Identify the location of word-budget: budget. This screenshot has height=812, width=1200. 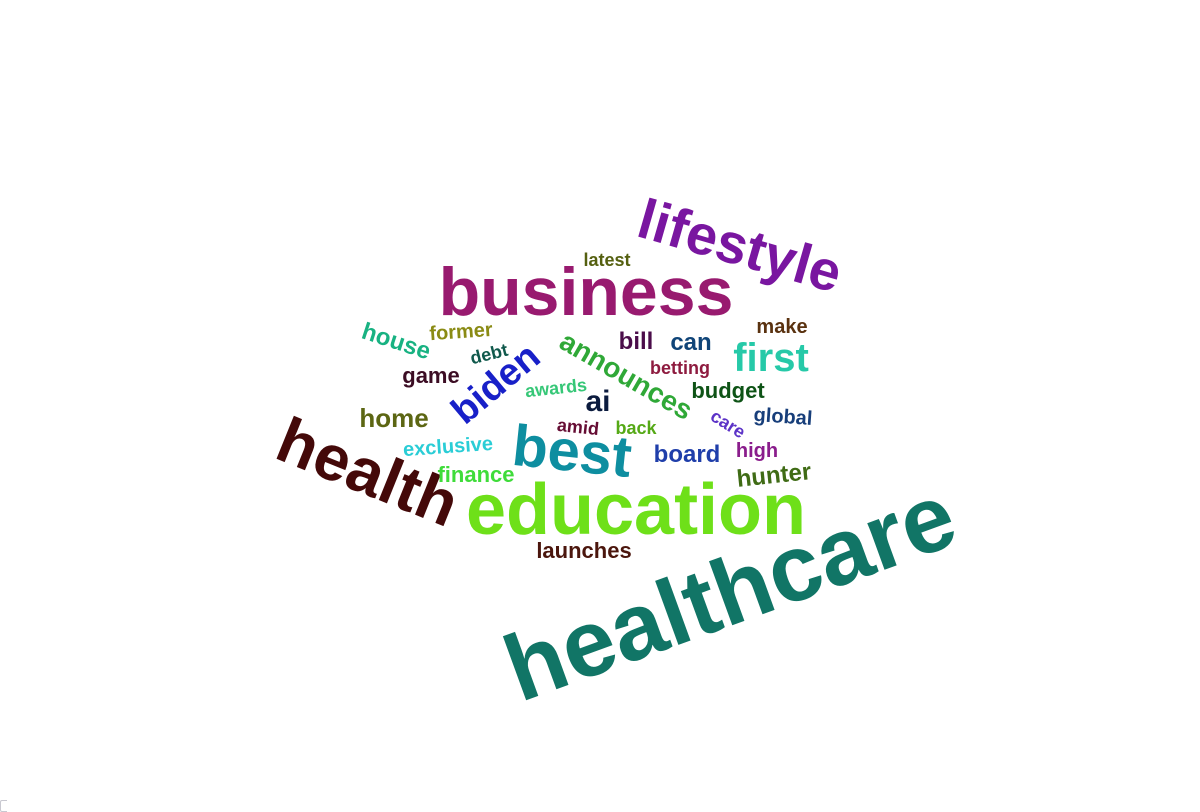
(728, 390).